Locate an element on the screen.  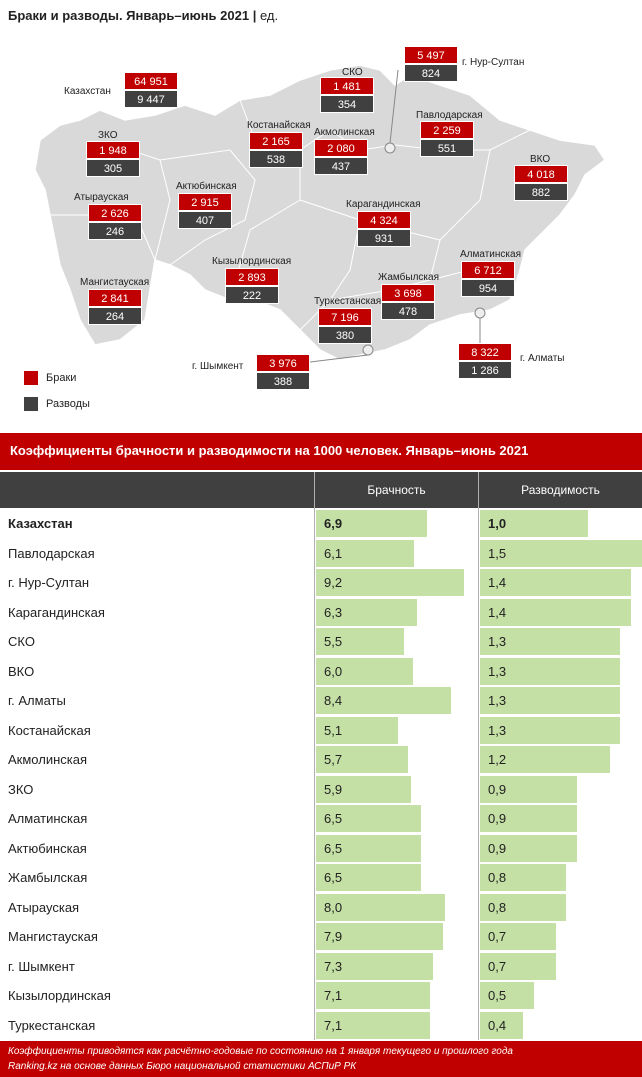
table-row: Атырауская 8,0 0,8 is located at coordinates (321, 907).